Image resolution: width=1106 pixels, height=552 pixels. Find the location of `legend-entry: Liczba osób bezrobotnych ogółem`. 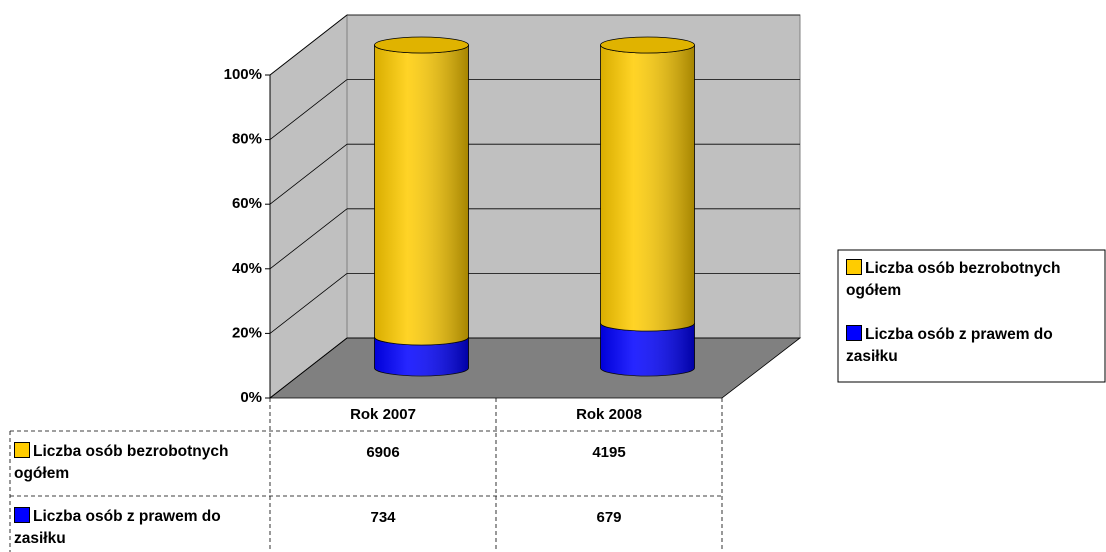

legend-entry: Liczba osób bezrobotnych ogółem is located at coordinates (974, 280).